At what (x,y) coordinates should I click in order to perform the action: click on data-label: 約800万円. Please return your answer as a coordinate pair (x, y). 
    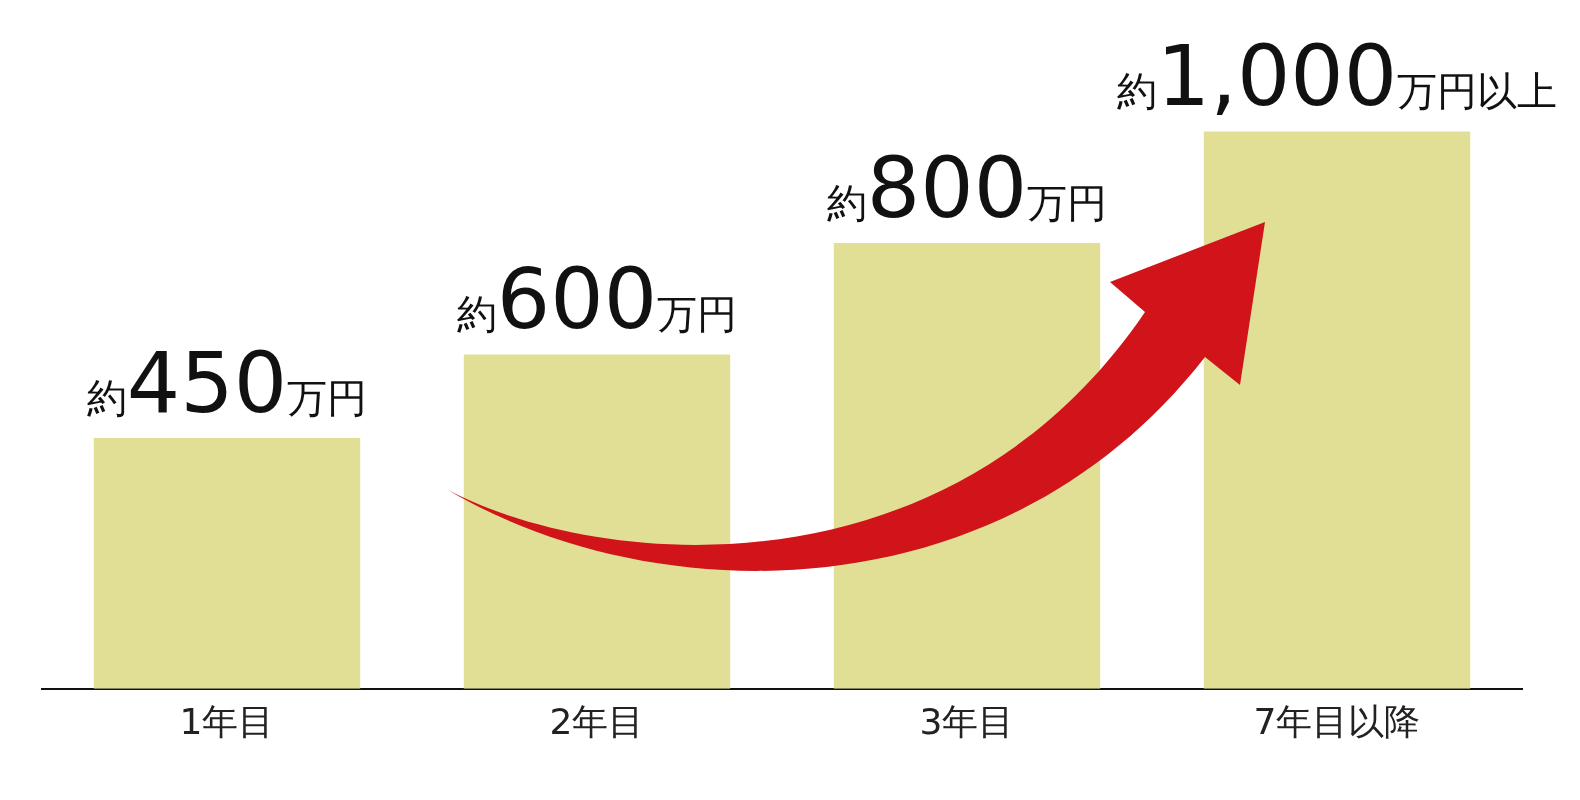
    Looking at the image, I should click on (967, 187).